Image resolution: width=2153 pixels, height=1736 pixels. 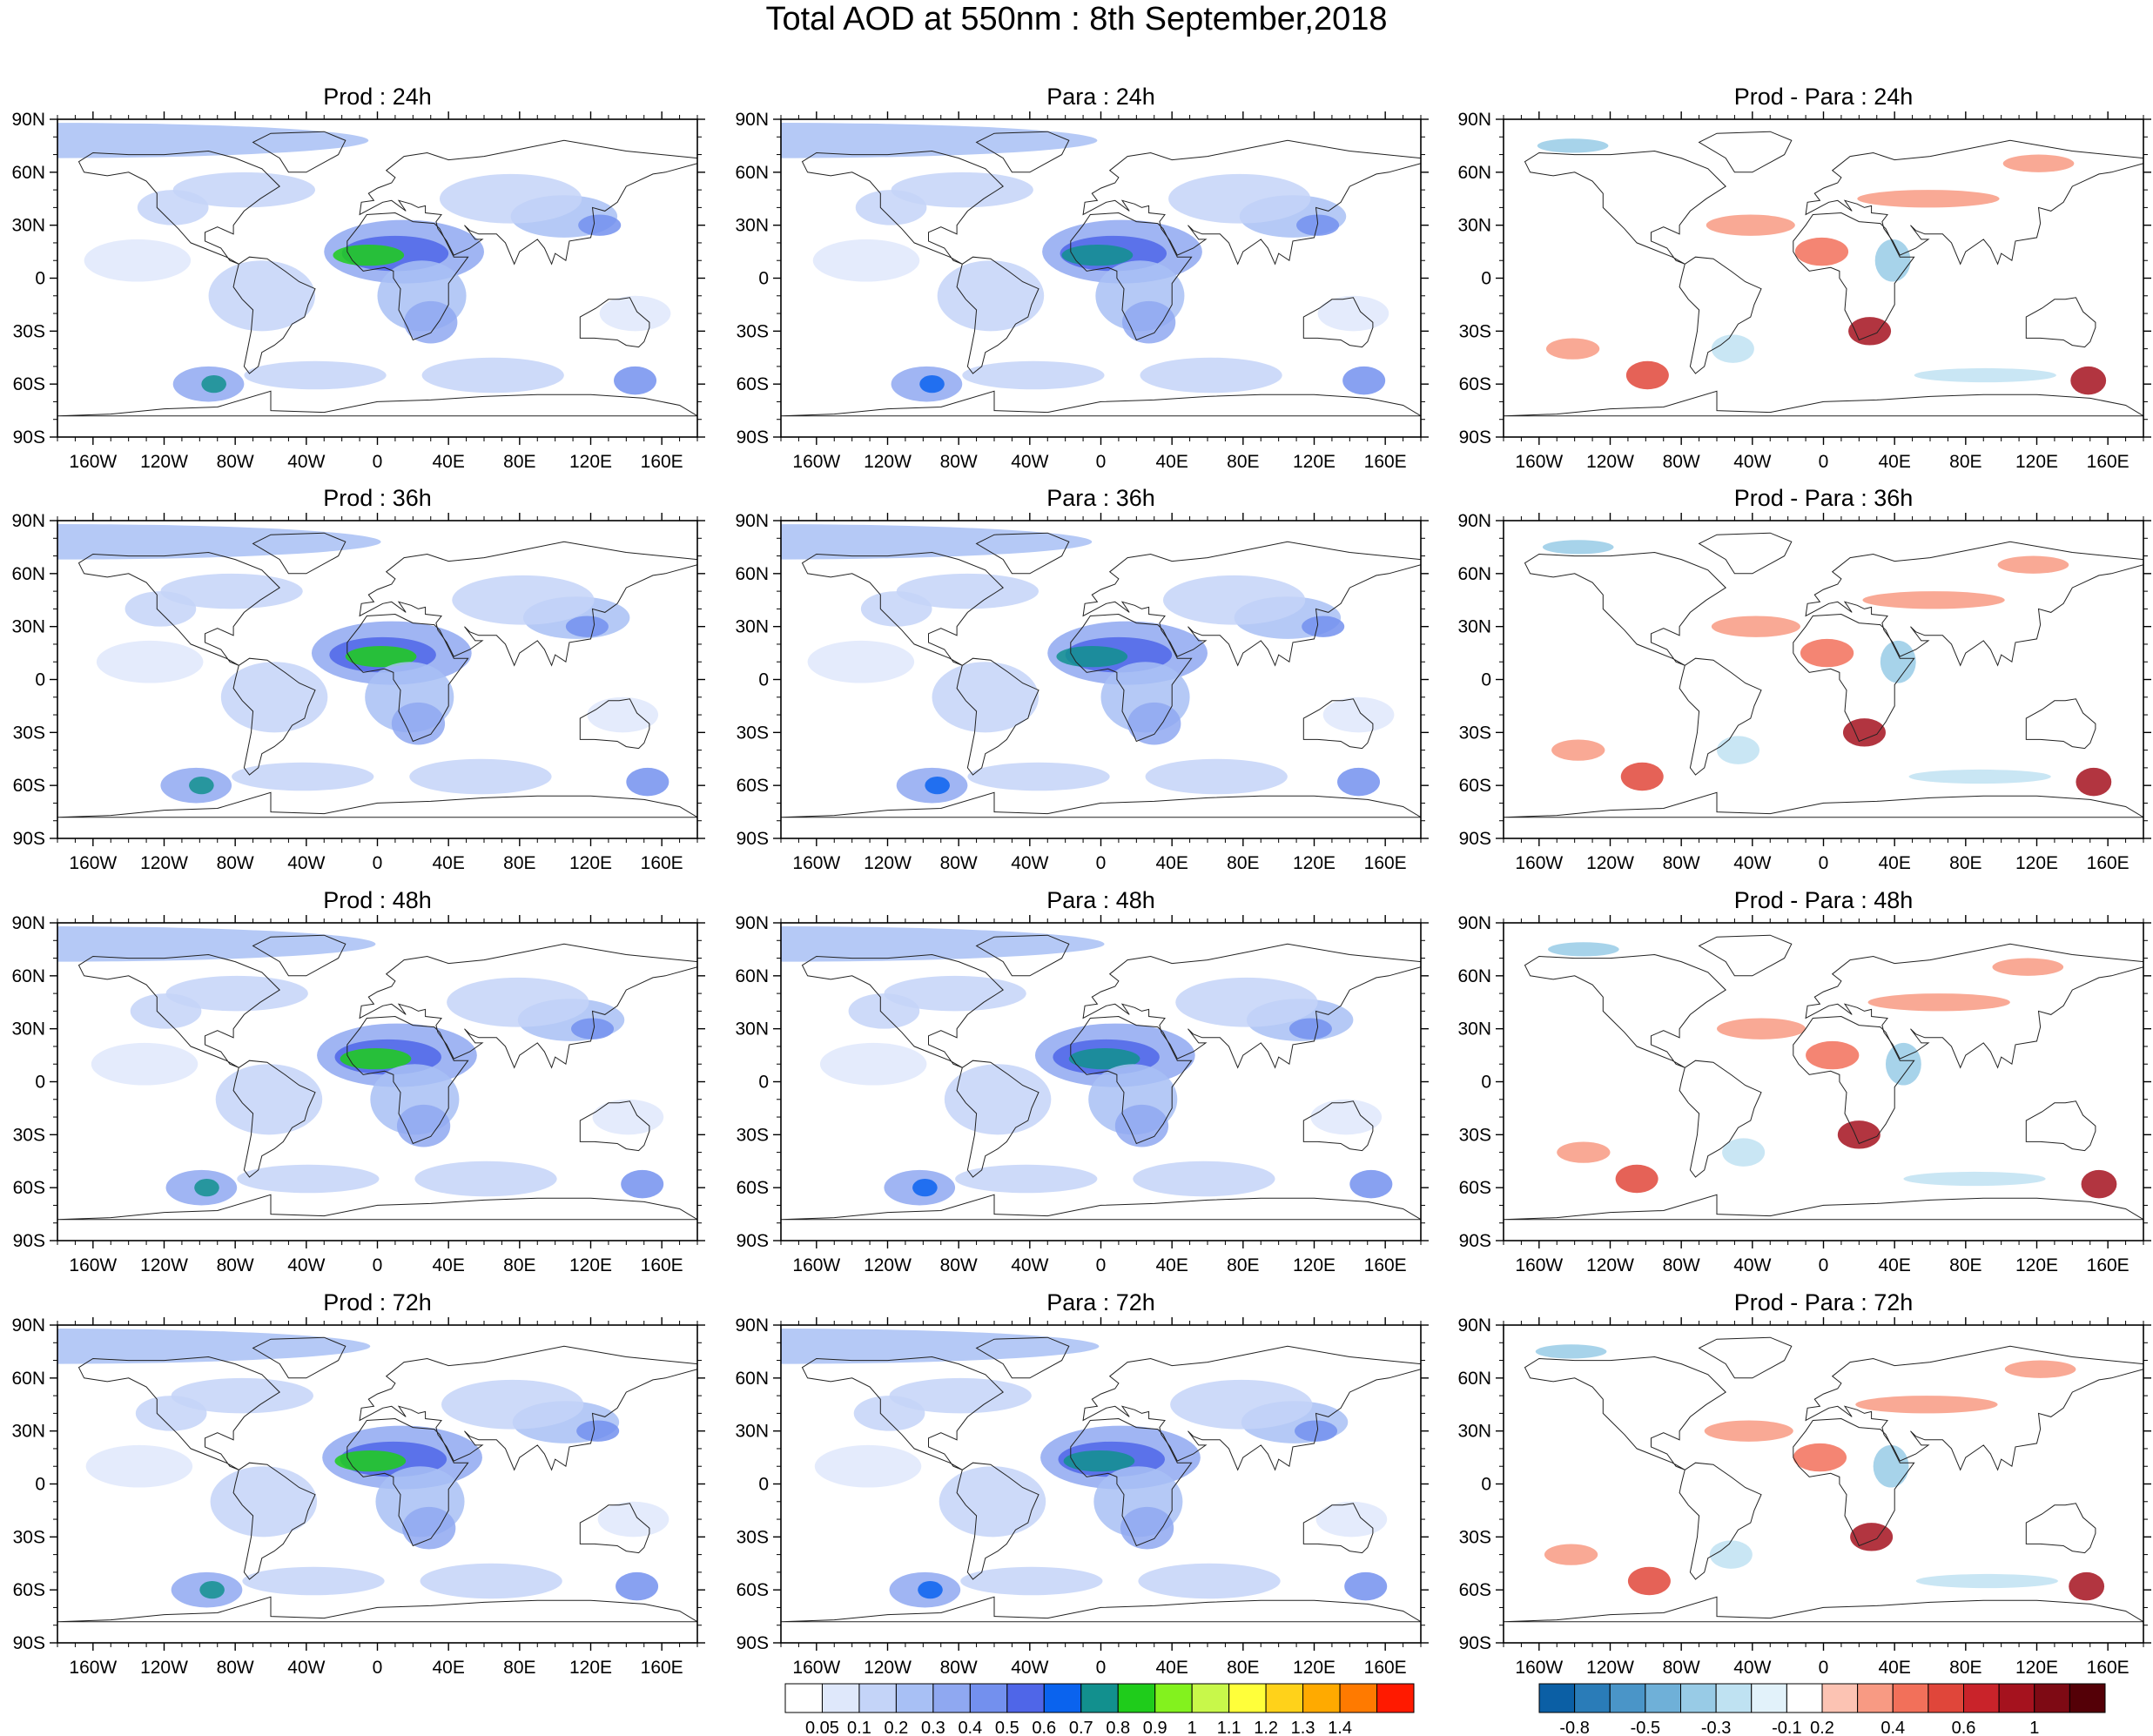 What do you see at coordinates (1340, 1727) in the screenshot?
I see `colorbar-label: 1.4` at bounding box center [1340, 1727].